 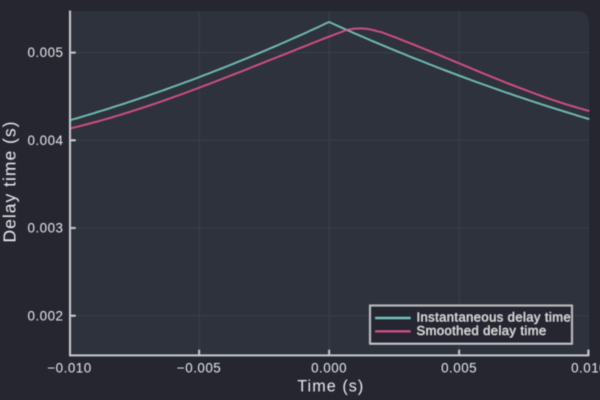 What do you see at coordinates (329, 368) in the screenshot?
I see `svg-text: 0.000` at bounding box center [329, 368].